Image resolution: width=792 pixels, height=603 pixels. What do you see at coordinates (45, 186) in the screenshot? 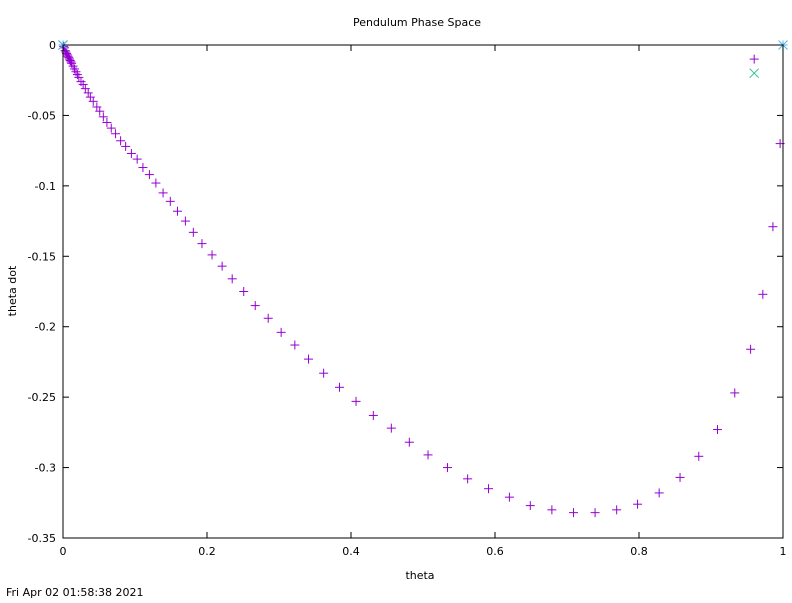
I see `y-tick-label: -0.1` at bounding box center [45, 186].